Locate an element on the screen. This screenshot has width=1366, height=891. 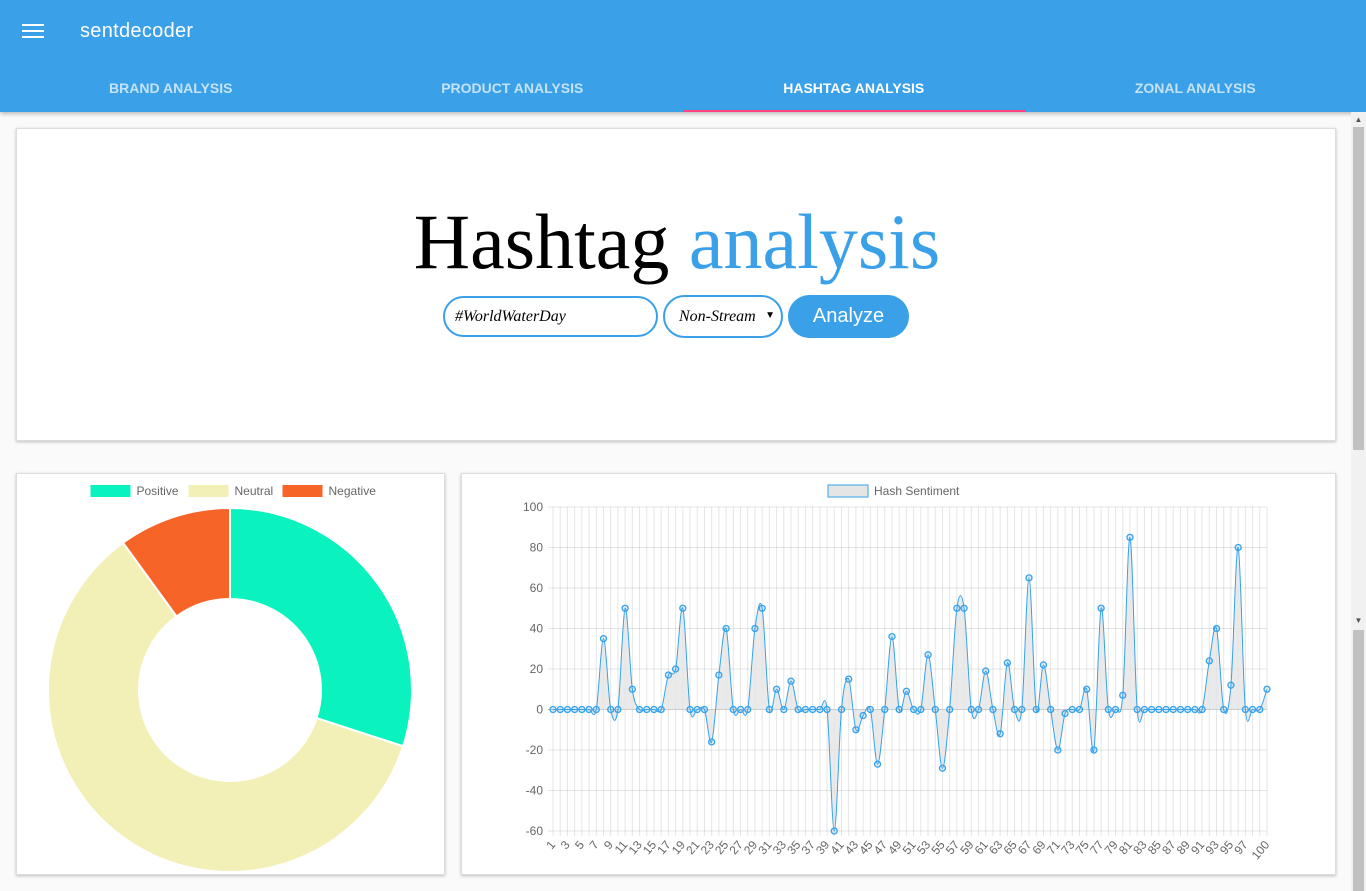
y-tick-label: 100 is located at coordinates (533, 507).